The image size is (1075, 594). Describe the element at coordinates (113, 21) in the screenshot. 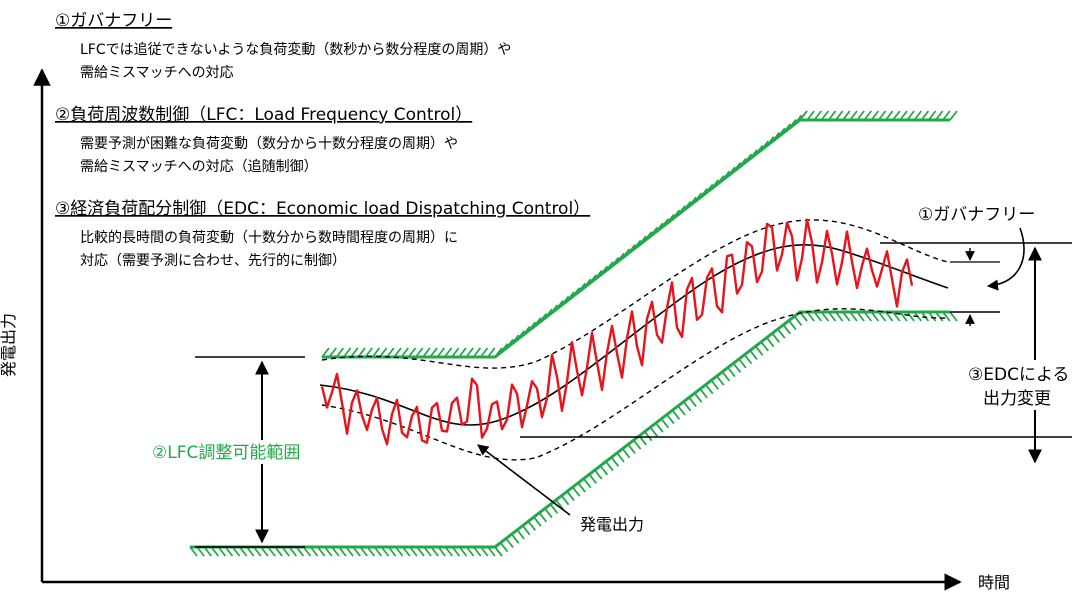

I see `legend-governor-free-heading: ①ガバナフリー` at that location.